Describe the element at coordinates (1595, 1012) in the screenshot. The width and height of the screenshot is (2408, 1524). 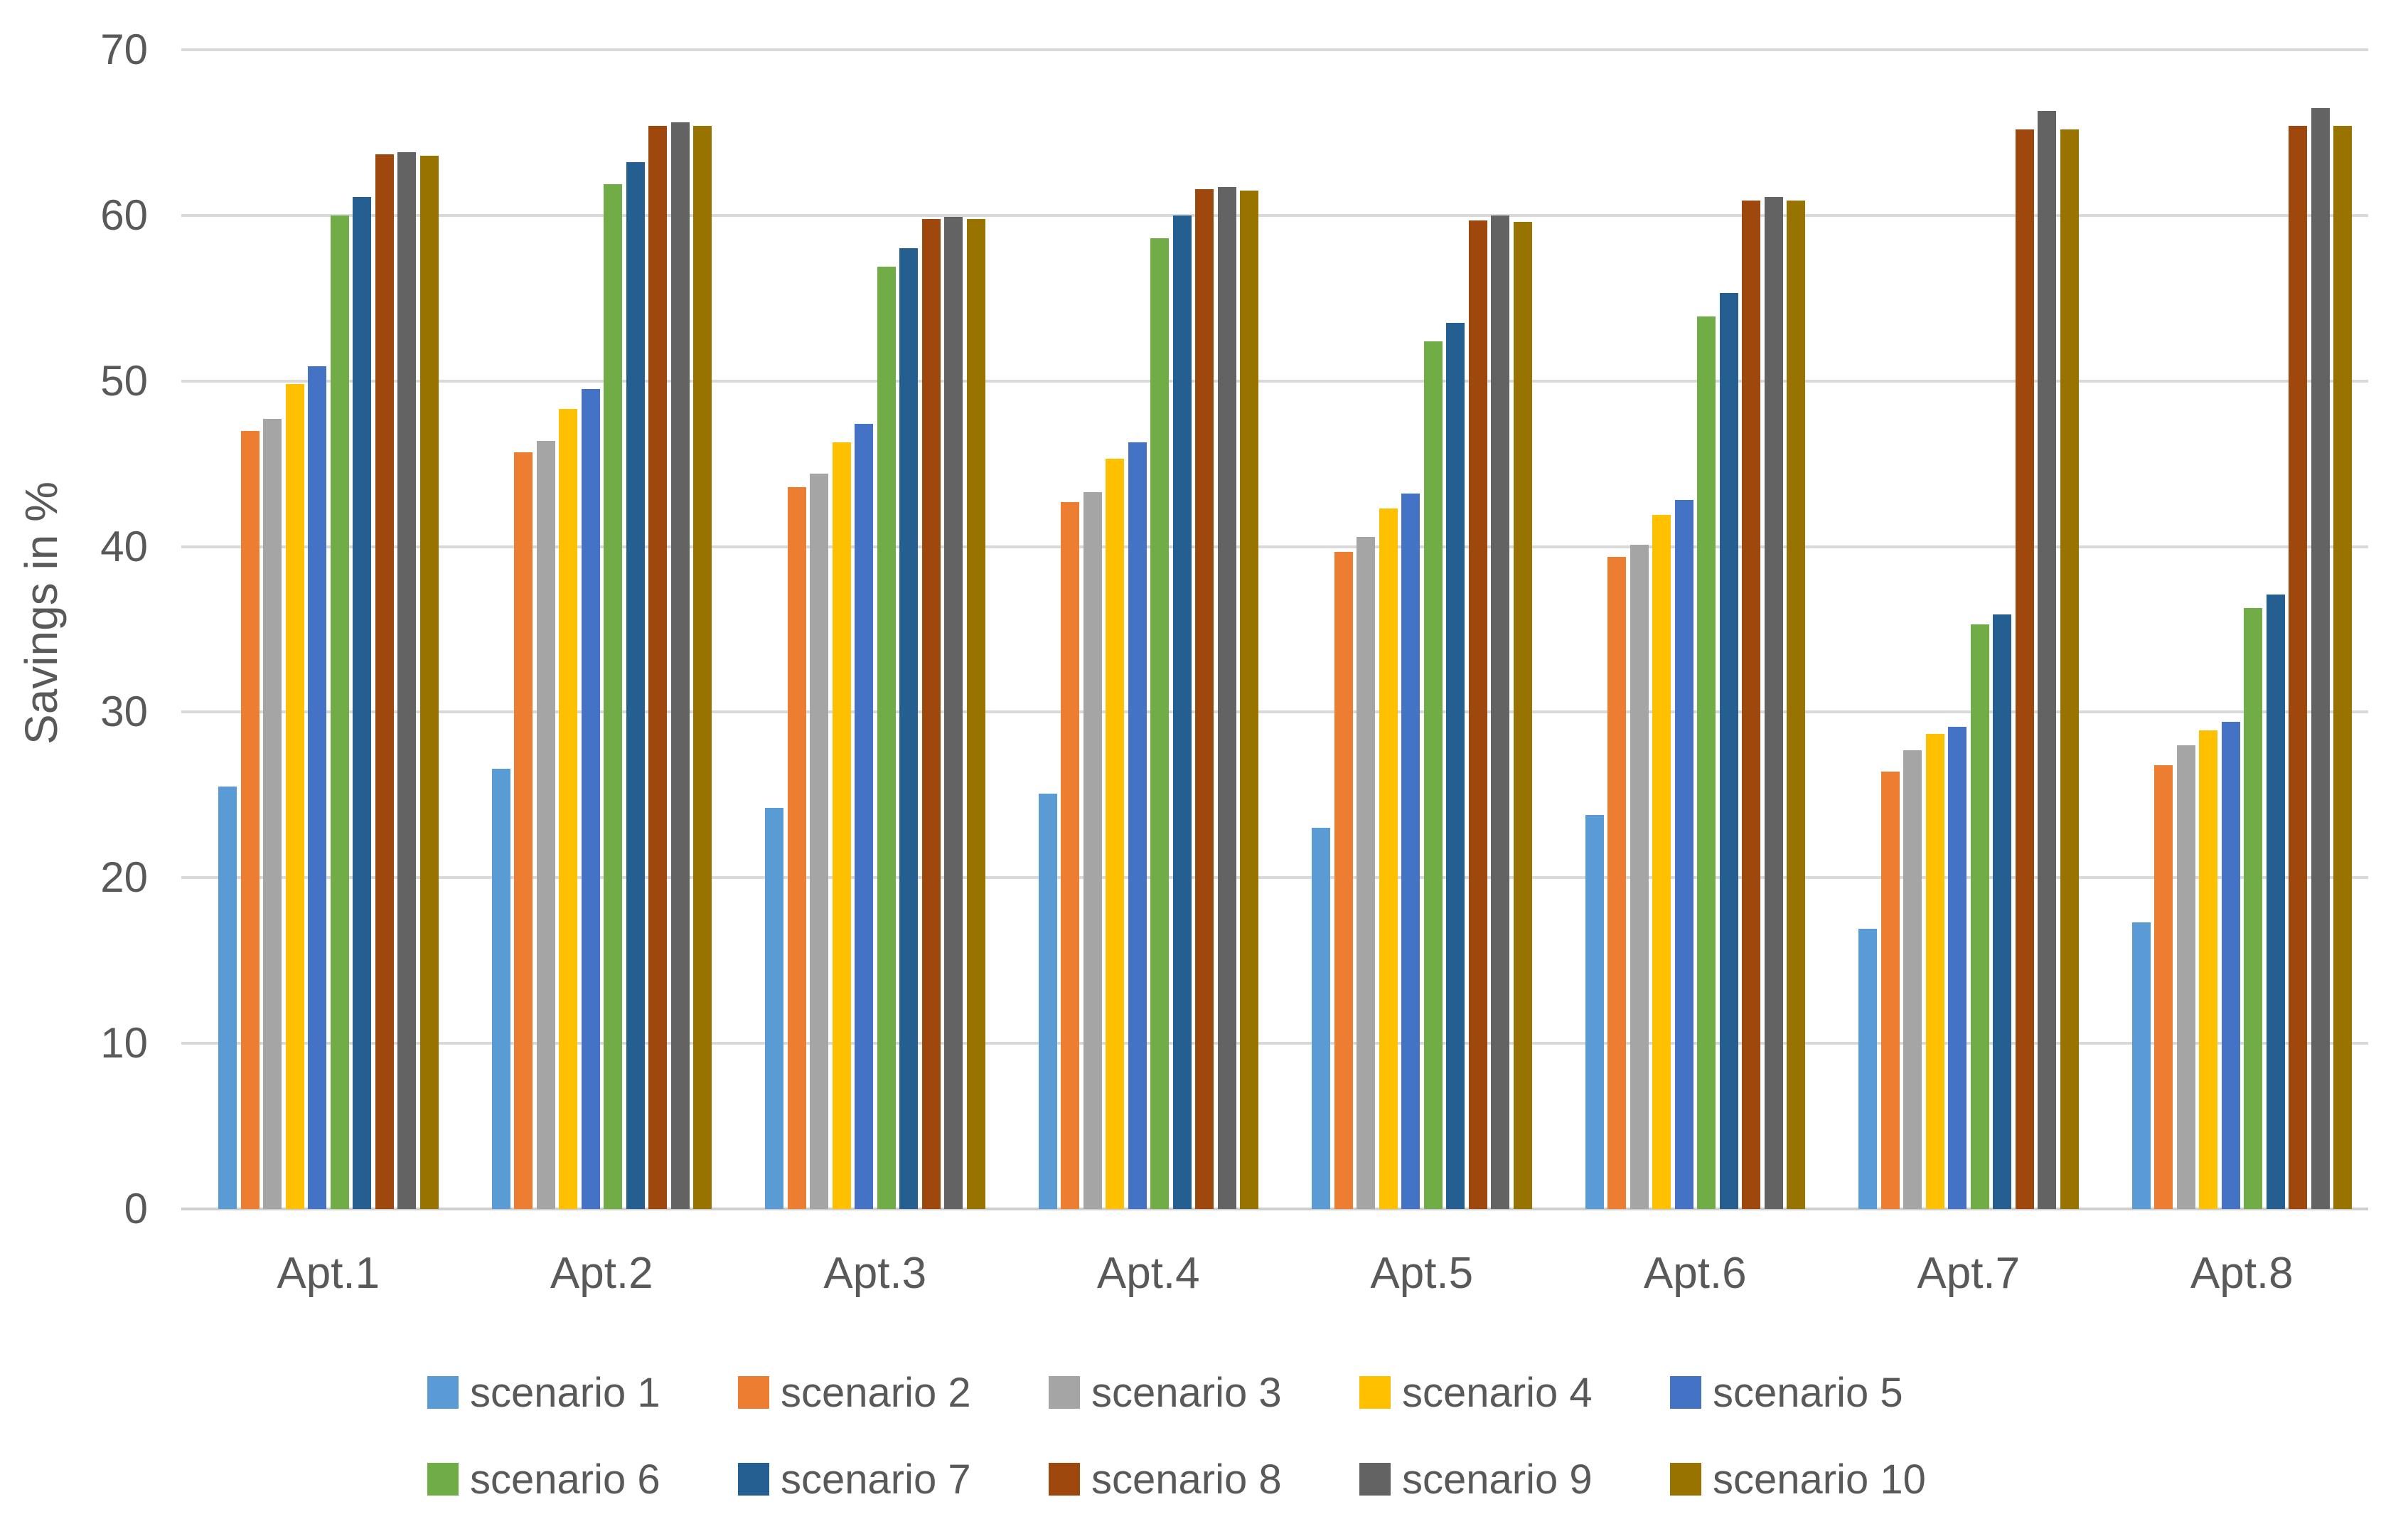
I see `bar-scenario-1-Apt.6` at that location.